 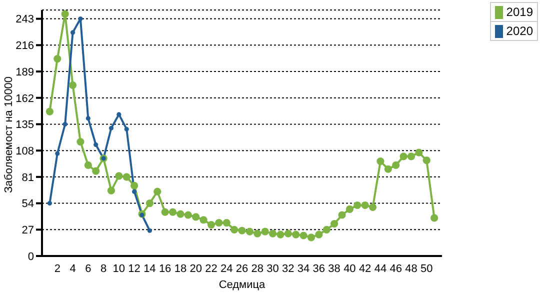 I want to click on x-tick-label: 26, so click(x=242, y=268).